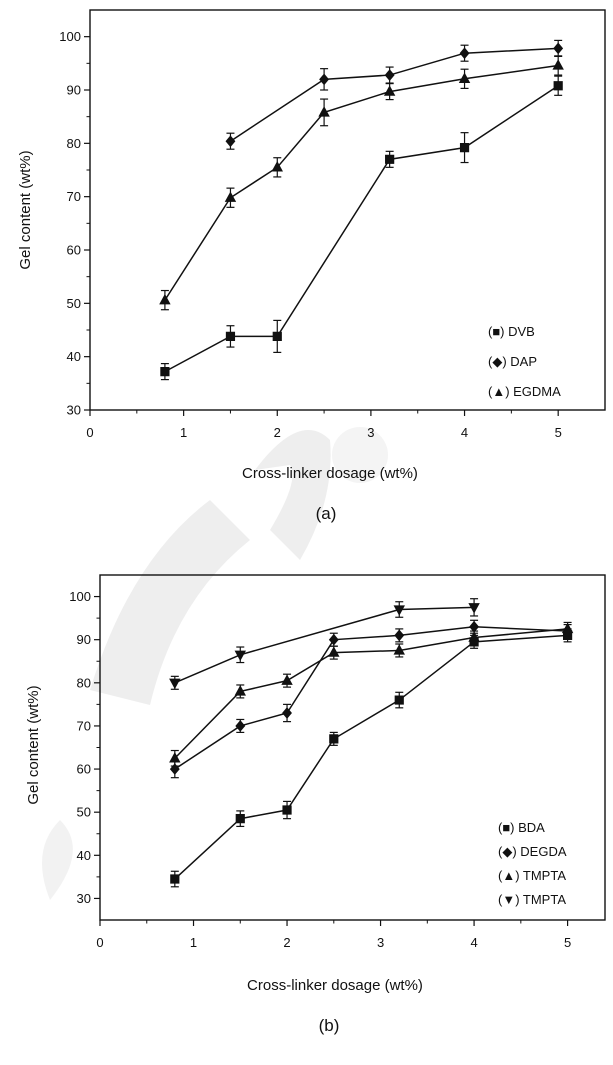  I want to click on panel-b-x-tick-label: 3, so click(380, 942).